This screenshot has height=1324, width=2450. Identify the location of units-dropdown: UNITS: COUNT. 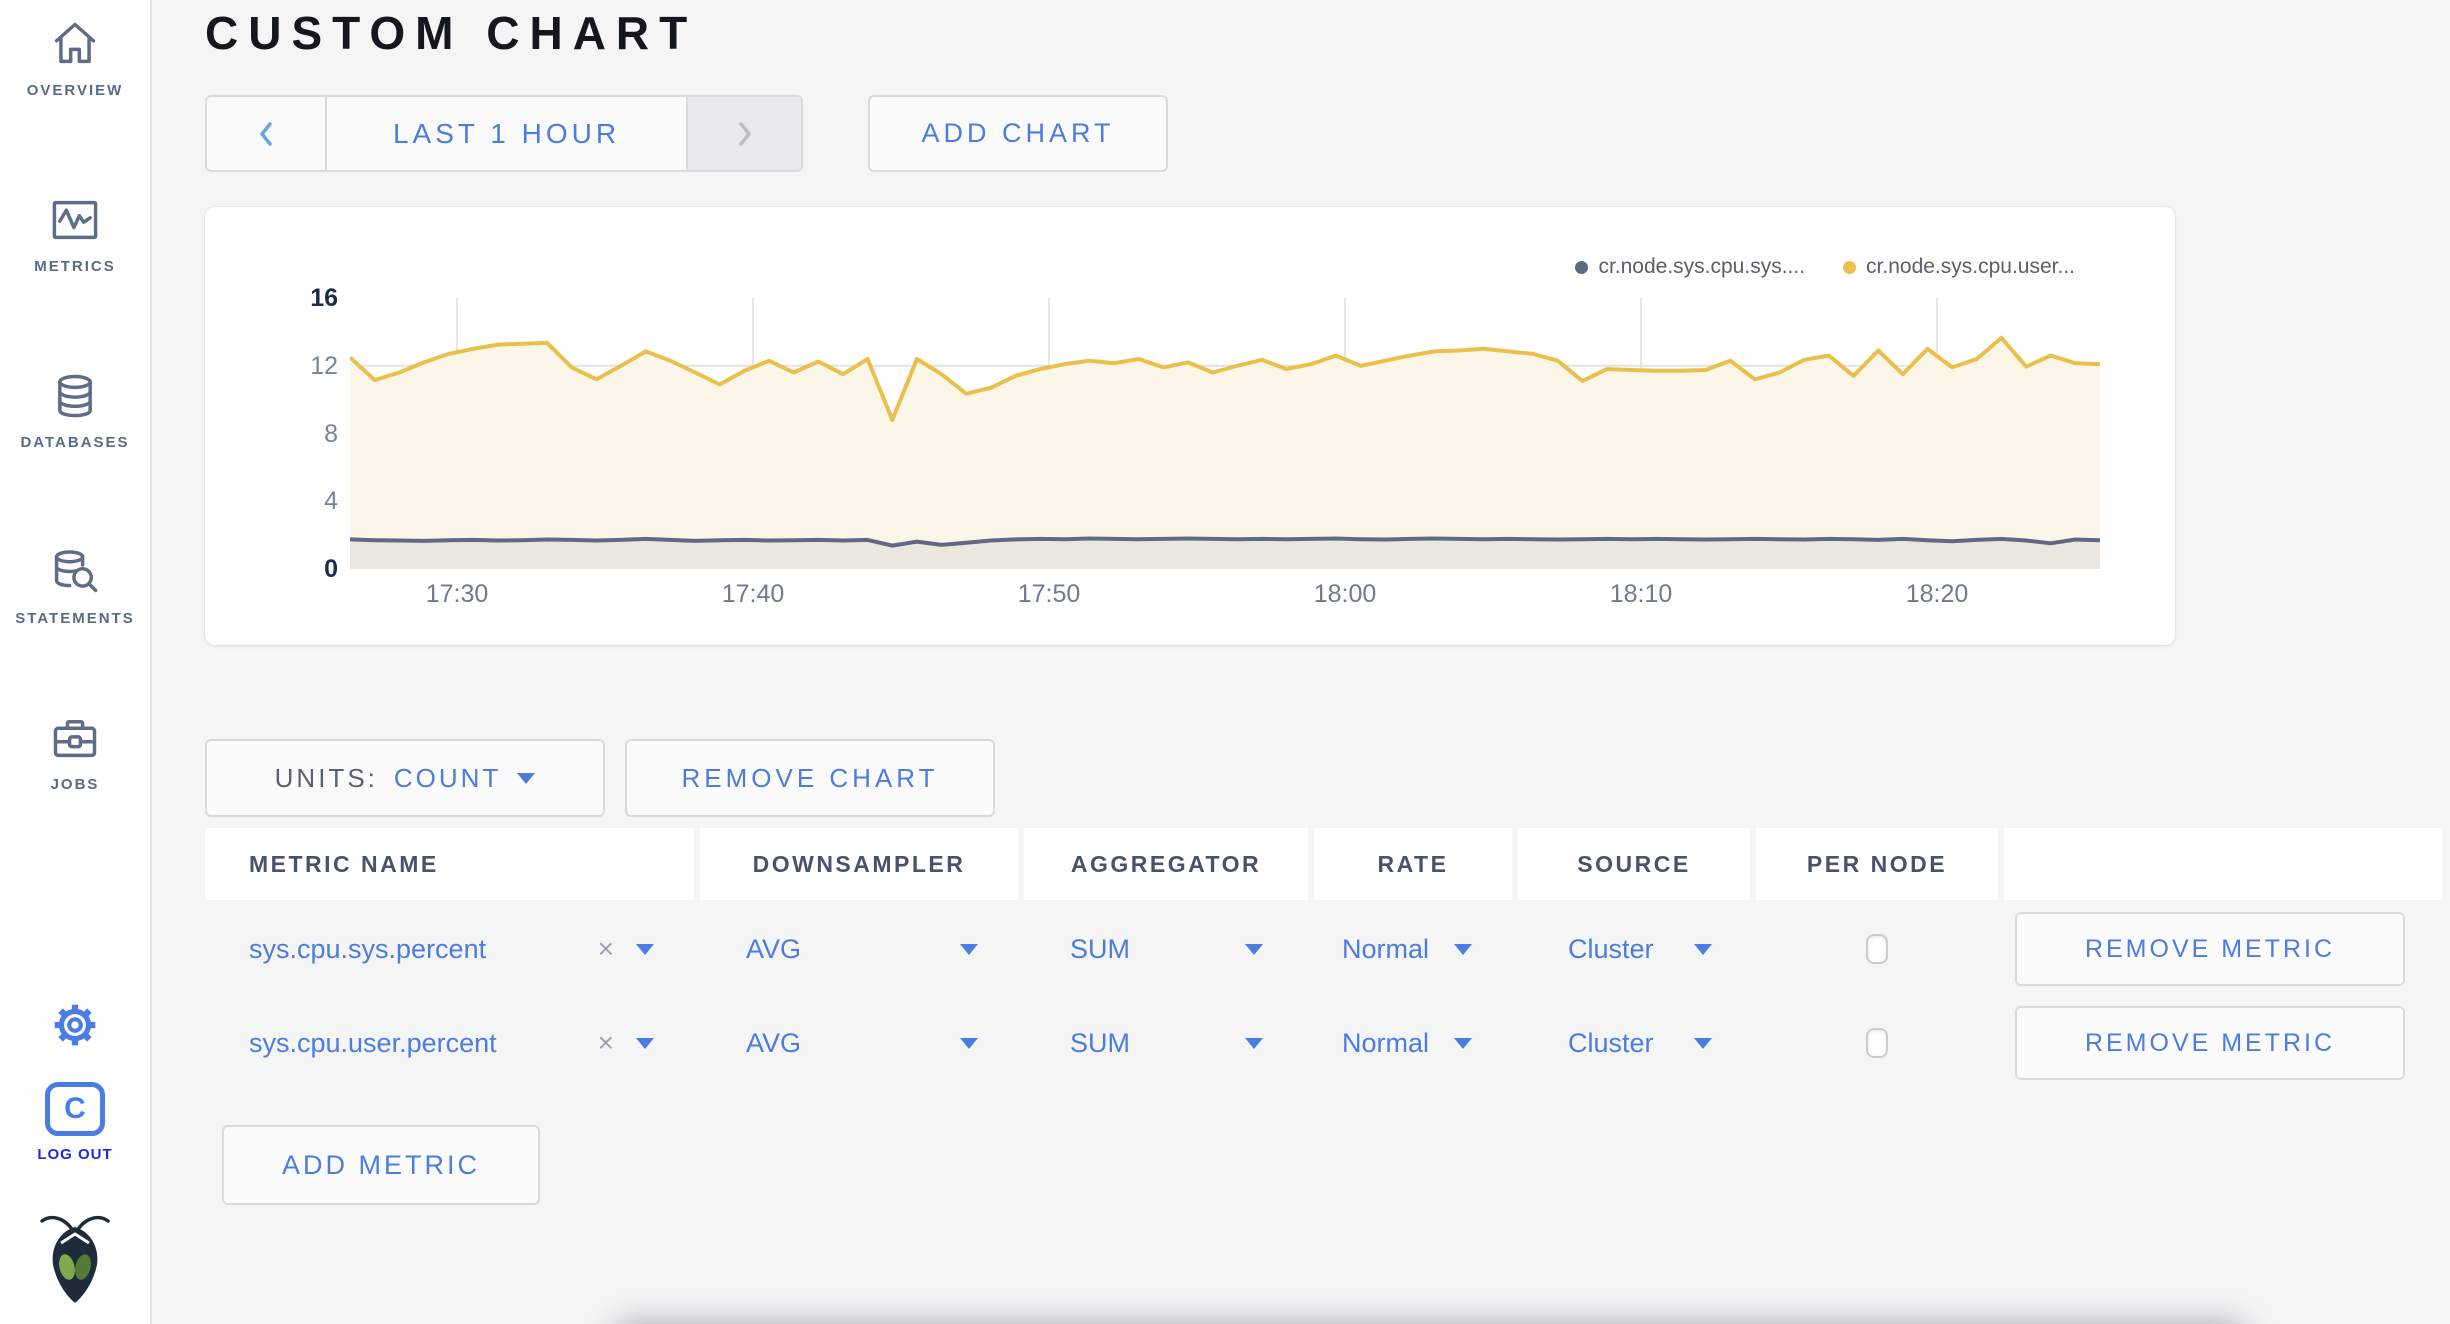
(405, 778).